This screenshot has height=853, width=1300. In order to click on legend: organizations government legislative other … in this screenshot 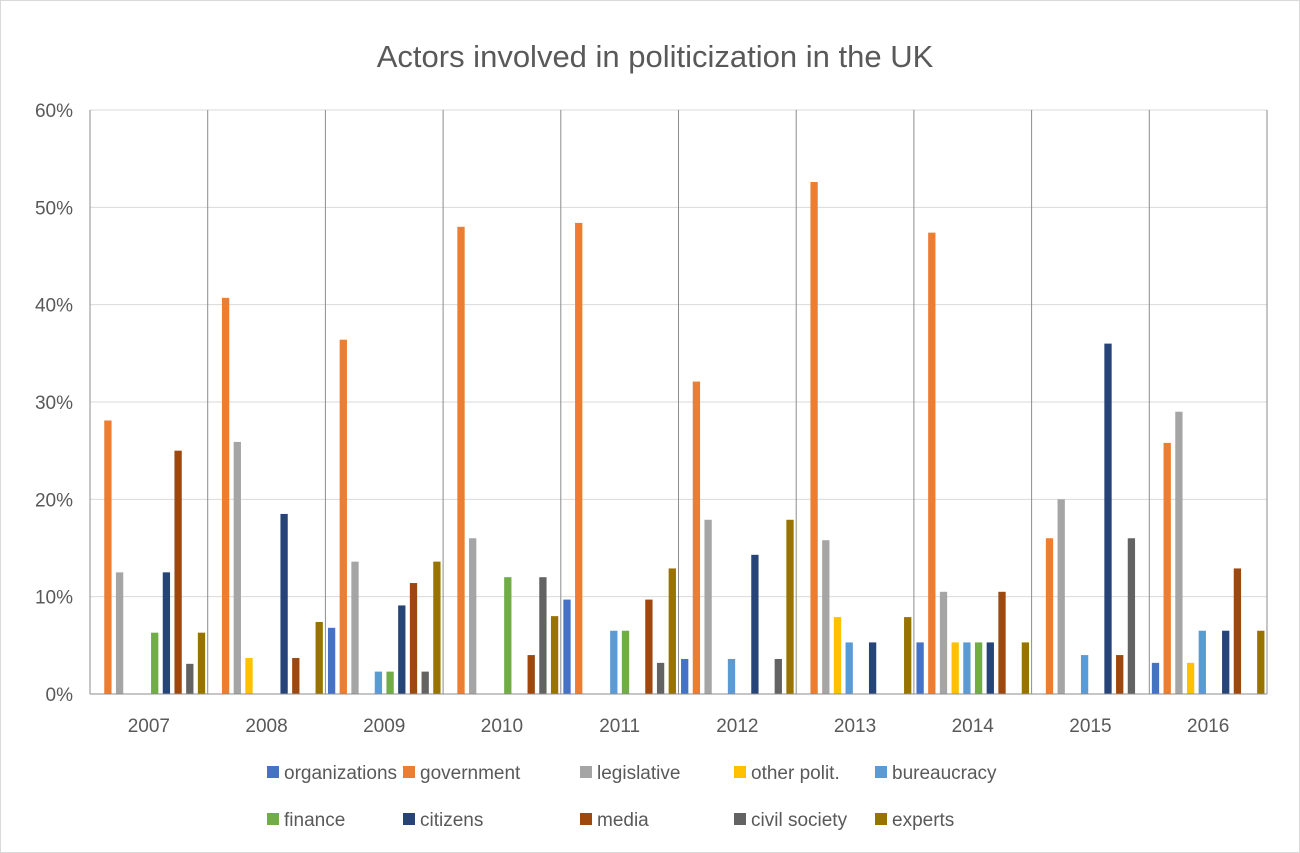, I will do `click(632, 797)`.